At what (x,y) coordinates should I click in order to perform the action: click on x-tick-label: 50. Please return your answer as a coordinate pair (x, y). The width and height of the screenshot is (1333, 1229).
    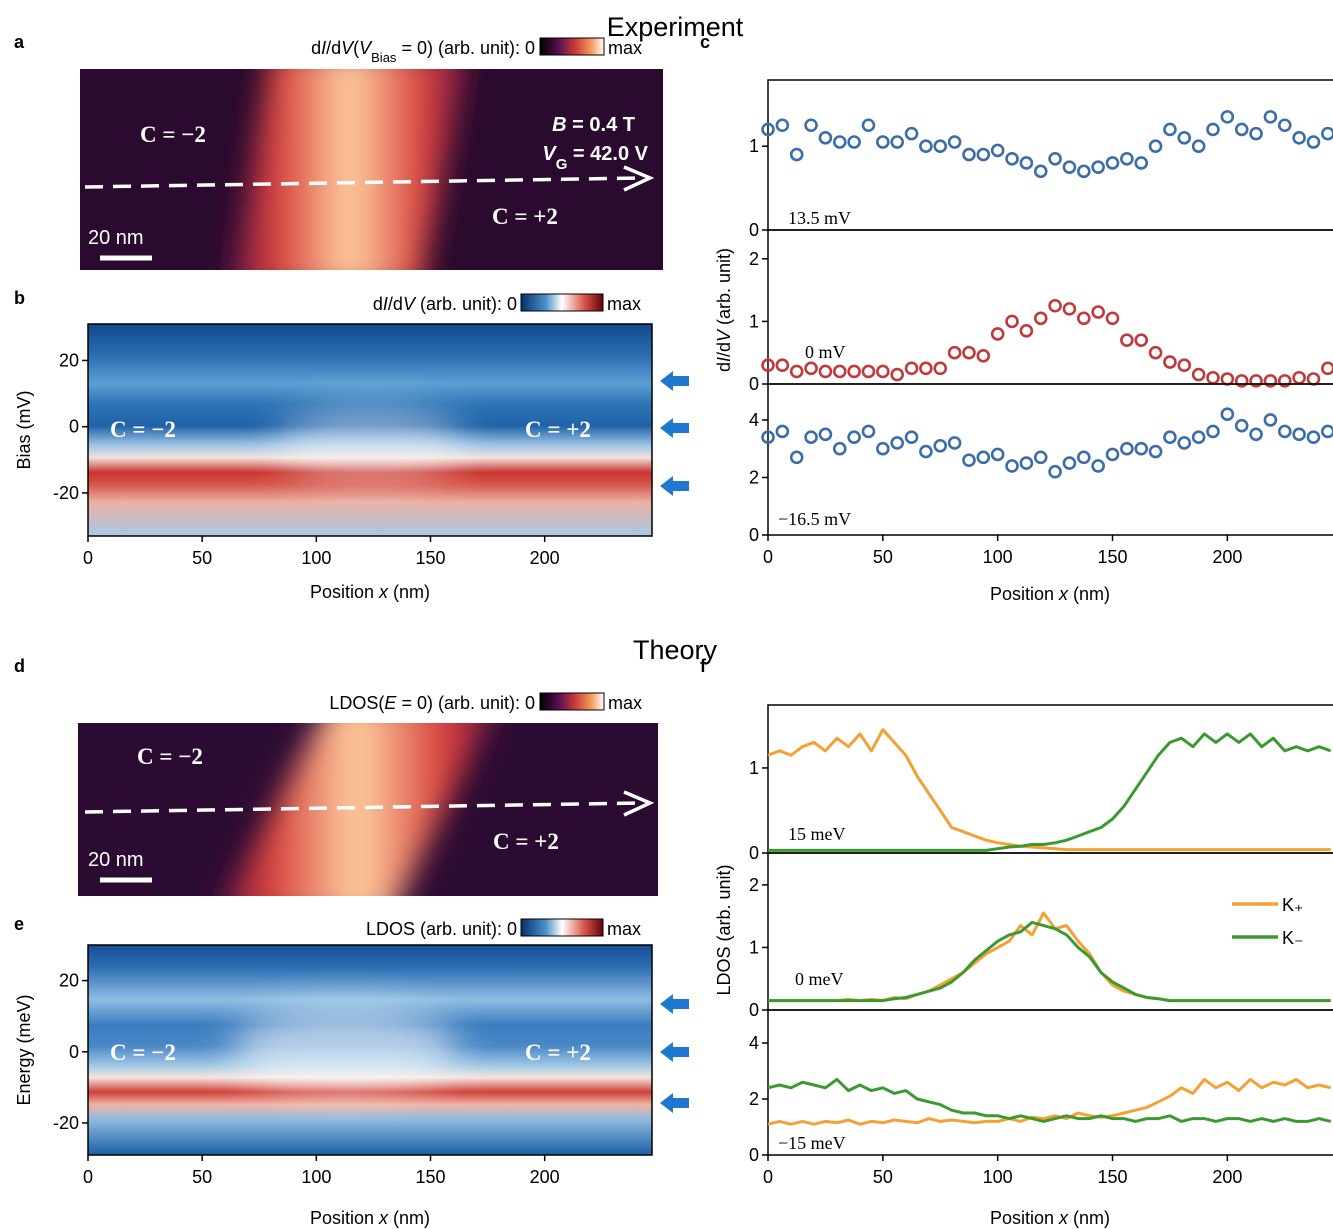
    Looking at the image, I should click on (883, 557).